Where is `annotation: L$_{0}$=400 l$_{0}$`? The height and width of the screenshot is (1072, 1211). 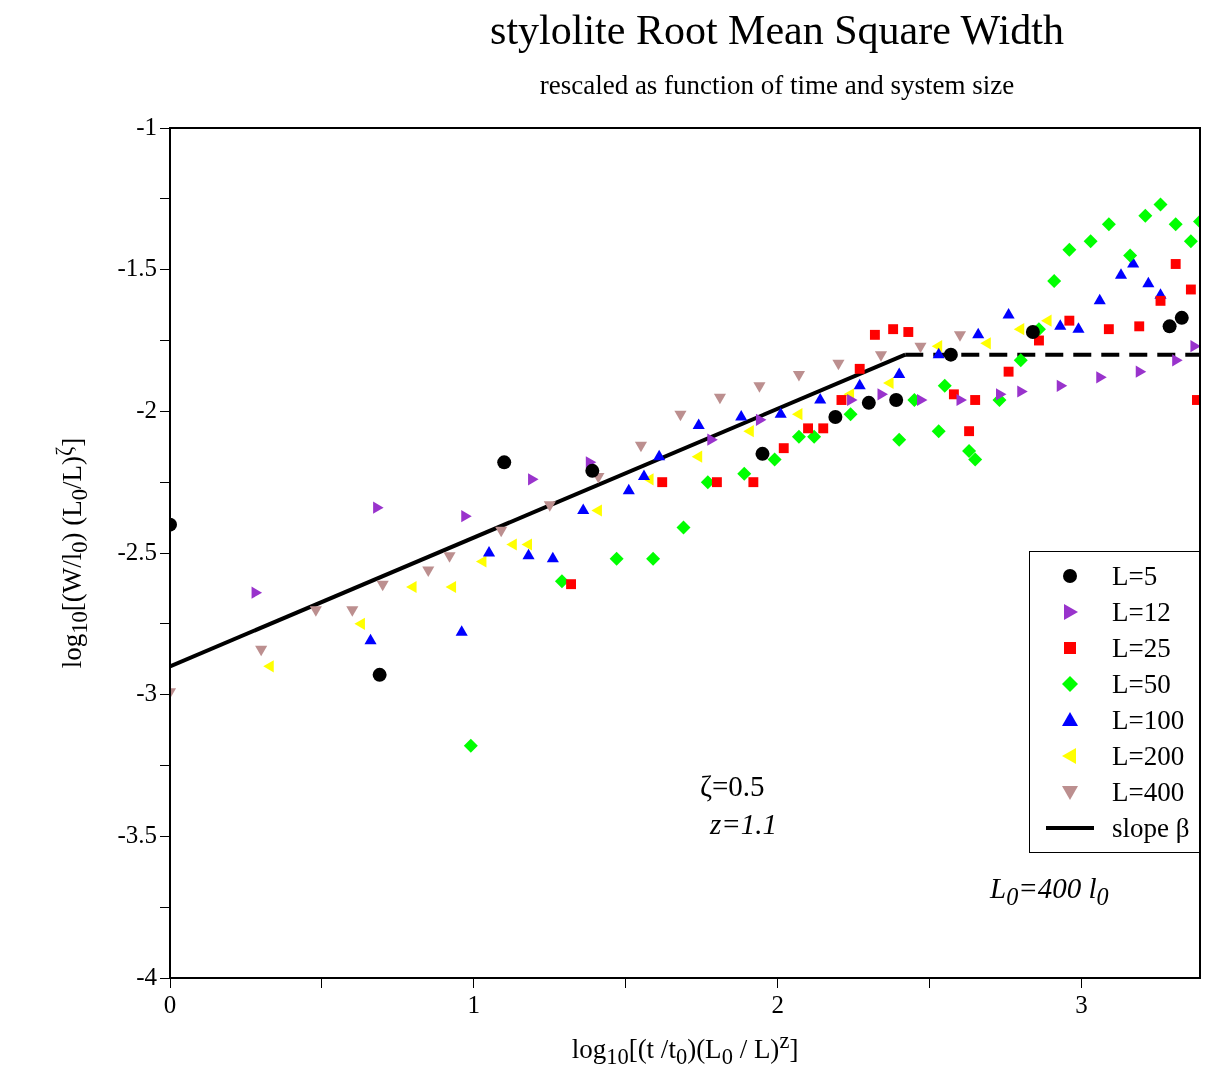 annotation: L$_{0}$=400 l$_{0}$ is located at coordinates (1049, 891).